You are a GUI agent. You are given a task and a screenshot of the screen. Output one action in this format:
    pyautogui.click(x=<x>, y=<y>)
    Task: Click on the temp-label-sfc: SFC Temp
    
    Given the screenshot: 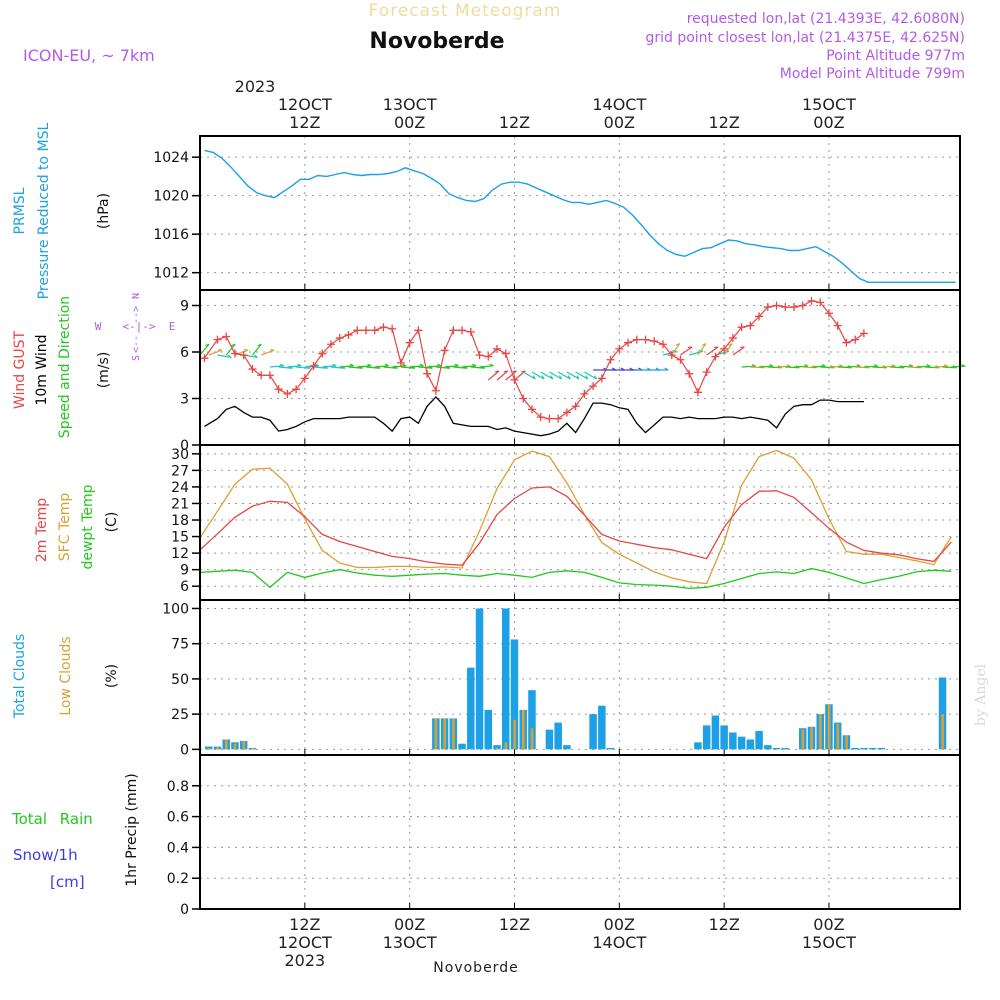 What is the action you would take?
    pyautogui.click(x=65, y=527)
    